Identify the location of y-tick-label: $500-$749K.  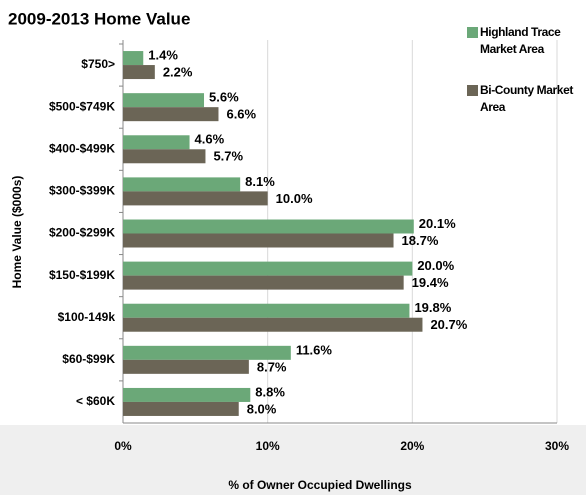
(82, 106).